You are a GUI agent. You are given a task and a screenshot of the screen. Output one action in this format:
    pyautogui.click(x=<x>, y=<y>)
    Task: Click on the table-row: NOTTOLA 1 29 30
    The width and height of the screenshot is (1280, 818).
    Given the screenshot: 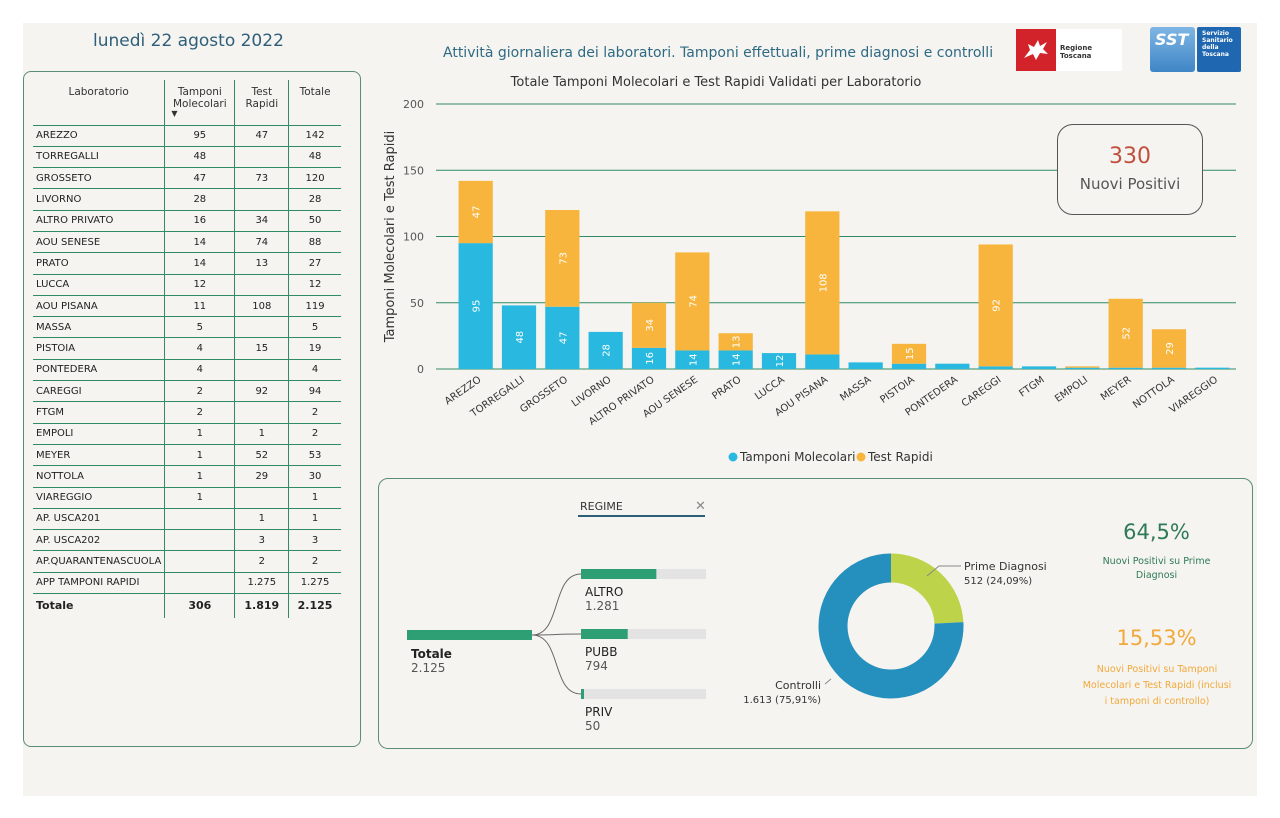 What is the action you would take?
    pyautogui.click(x=187, y=476)
    